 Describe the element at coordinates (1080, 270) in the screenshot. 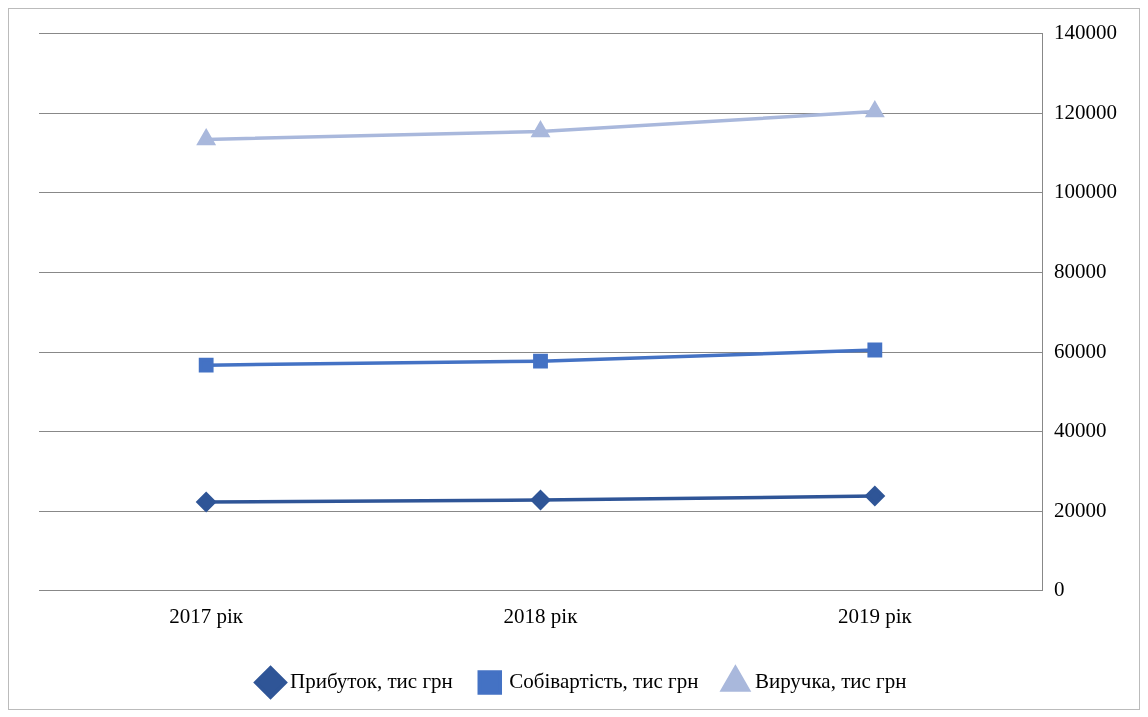

I see `y-tick-label: 80000` at that location.